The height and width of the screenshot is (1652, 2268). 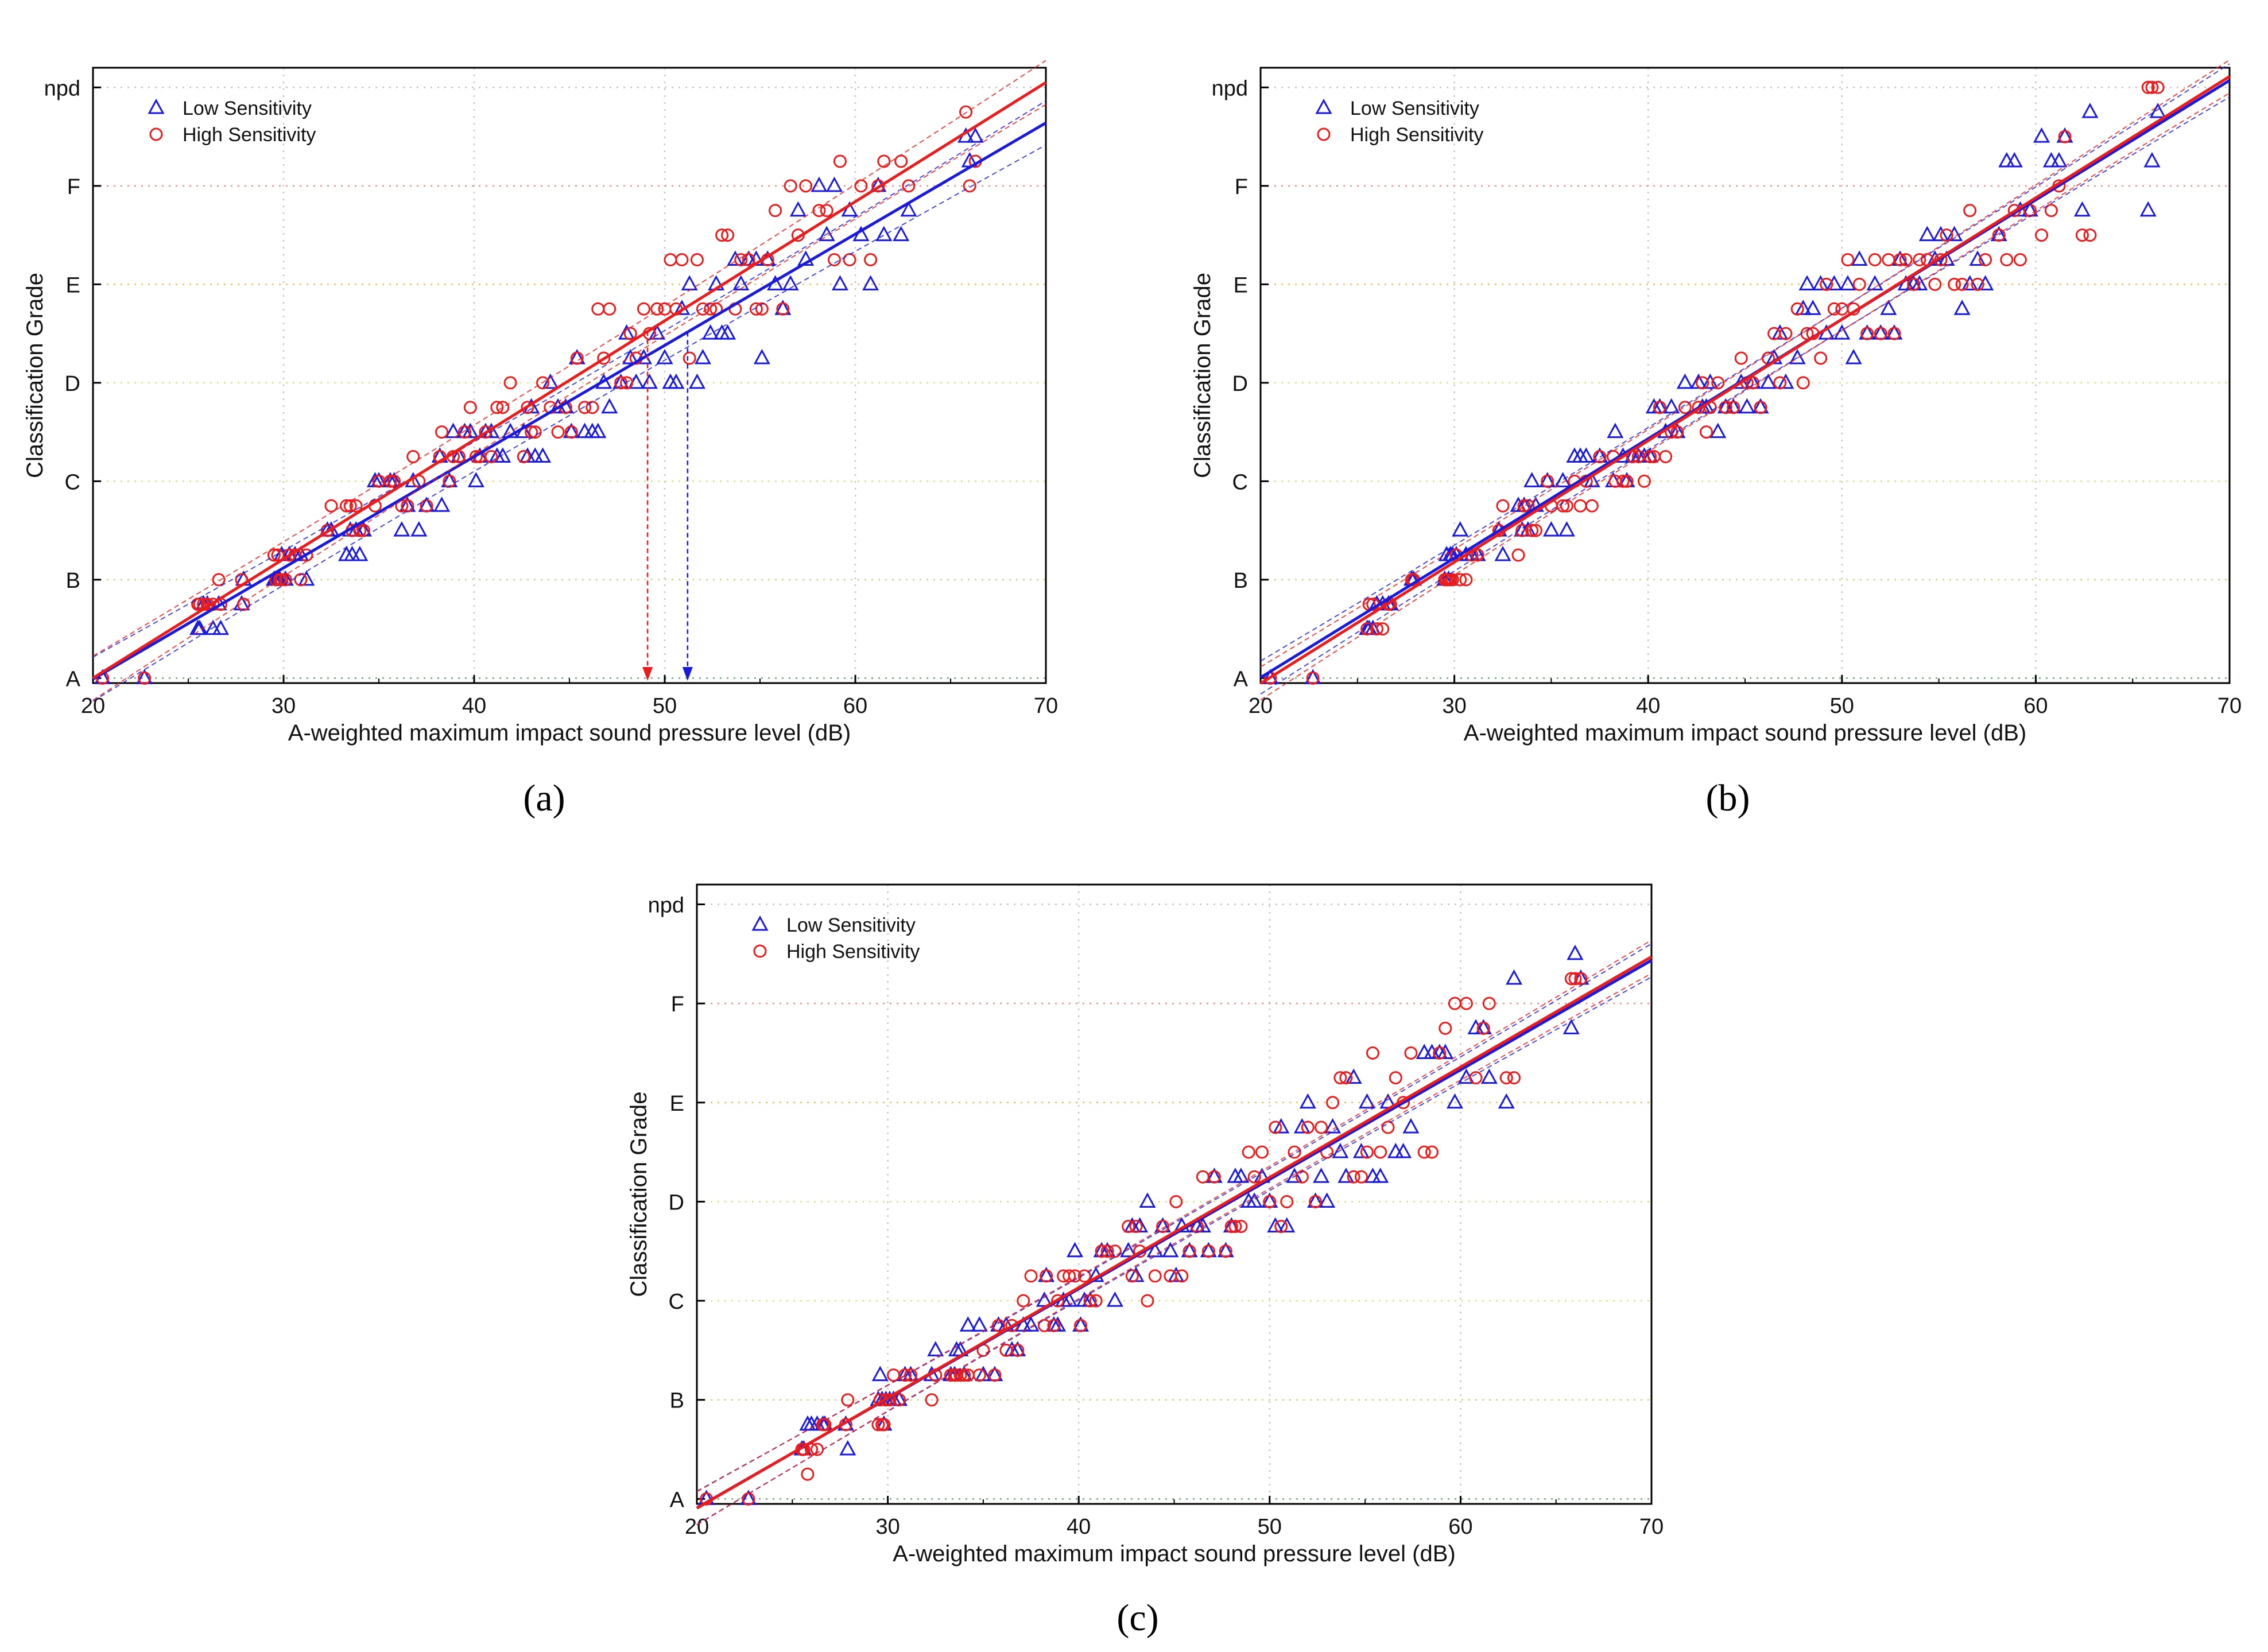 I want to click on series-low, so click(x=1143, y=1224).